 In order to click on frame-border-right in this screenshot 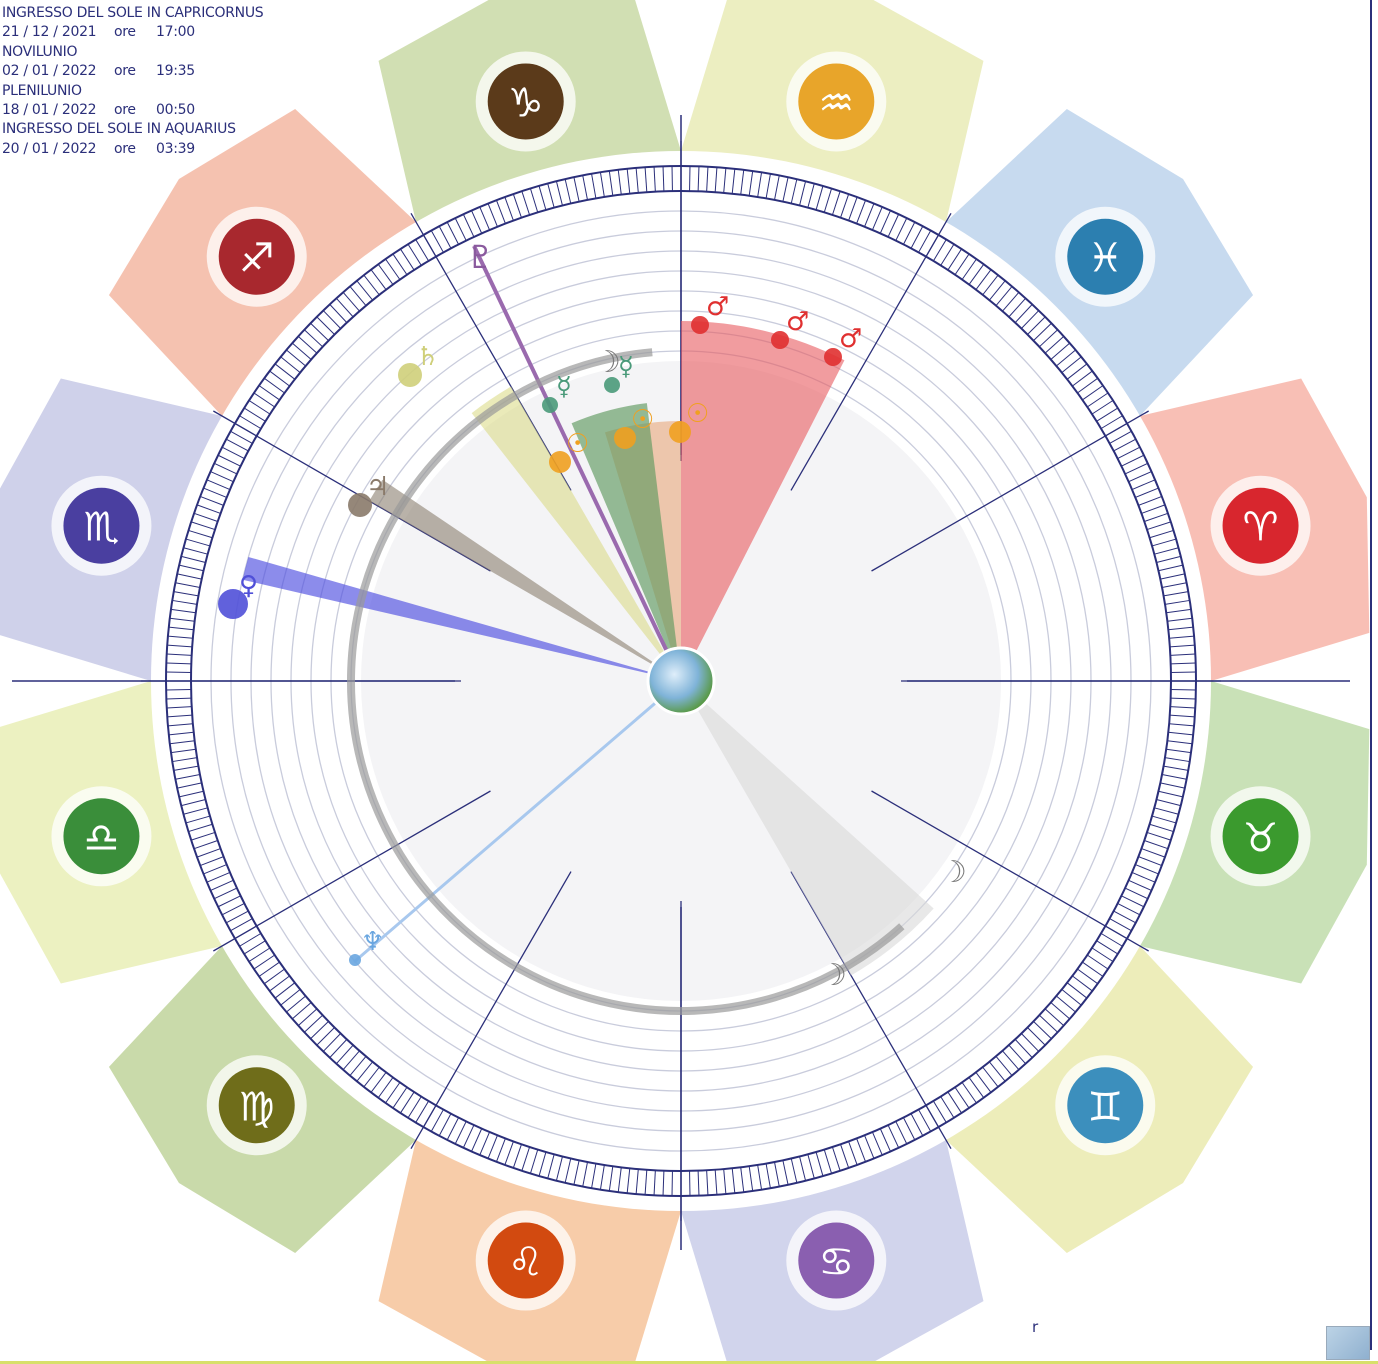, I will do `click(1371, 675)`.